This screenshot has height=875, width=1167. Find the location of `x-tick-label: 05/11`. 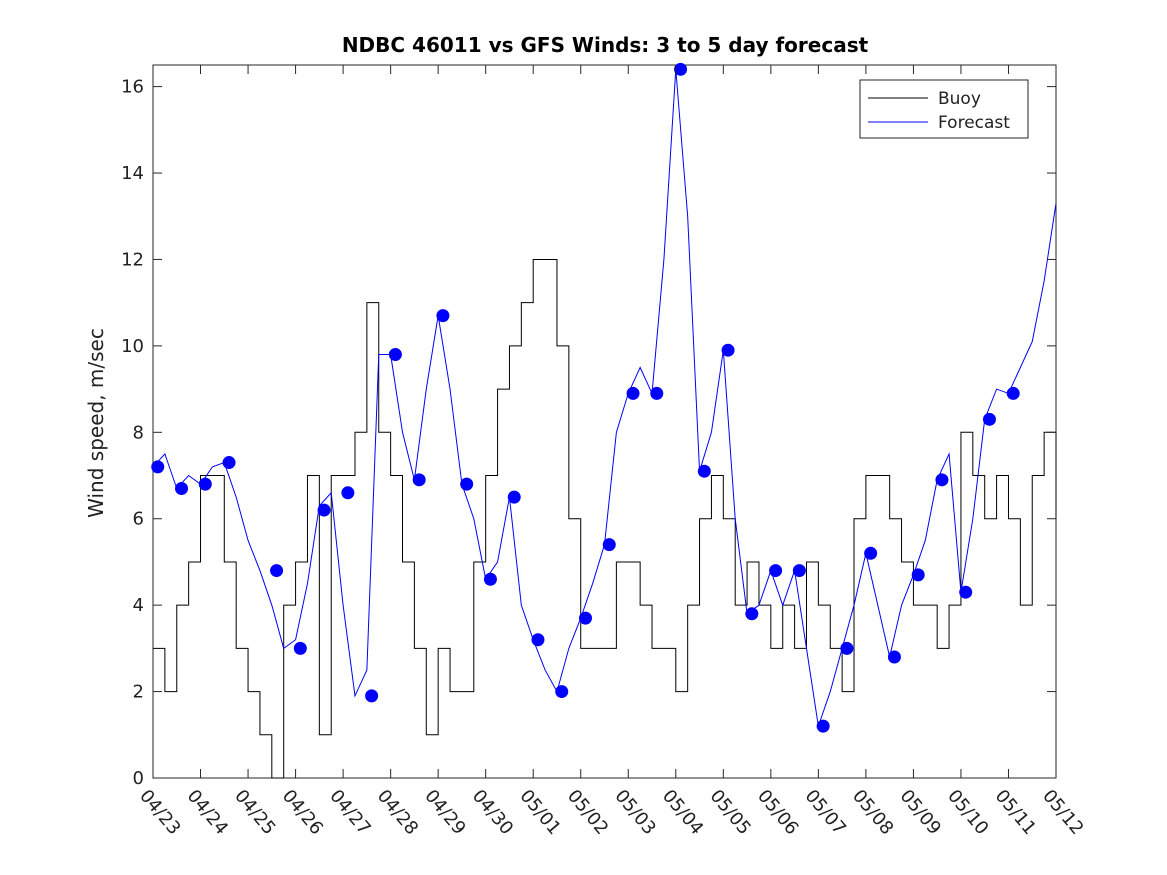

x-tick-label: 05/11 is located at coordinates (1015, 812).